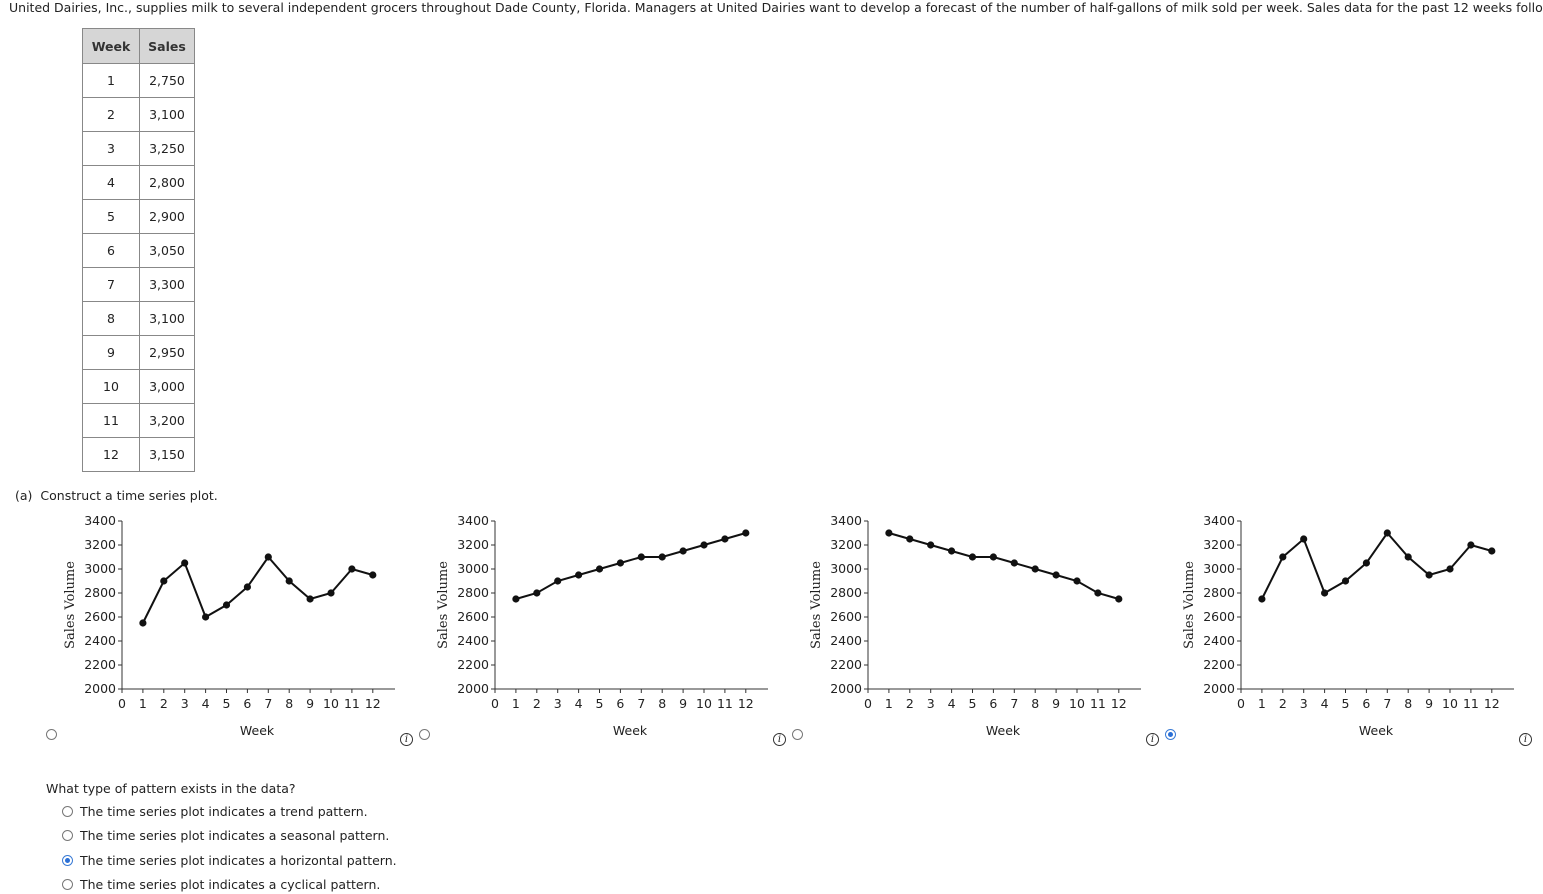  I want to click on x-axis-label: Week, so click(257, 730).